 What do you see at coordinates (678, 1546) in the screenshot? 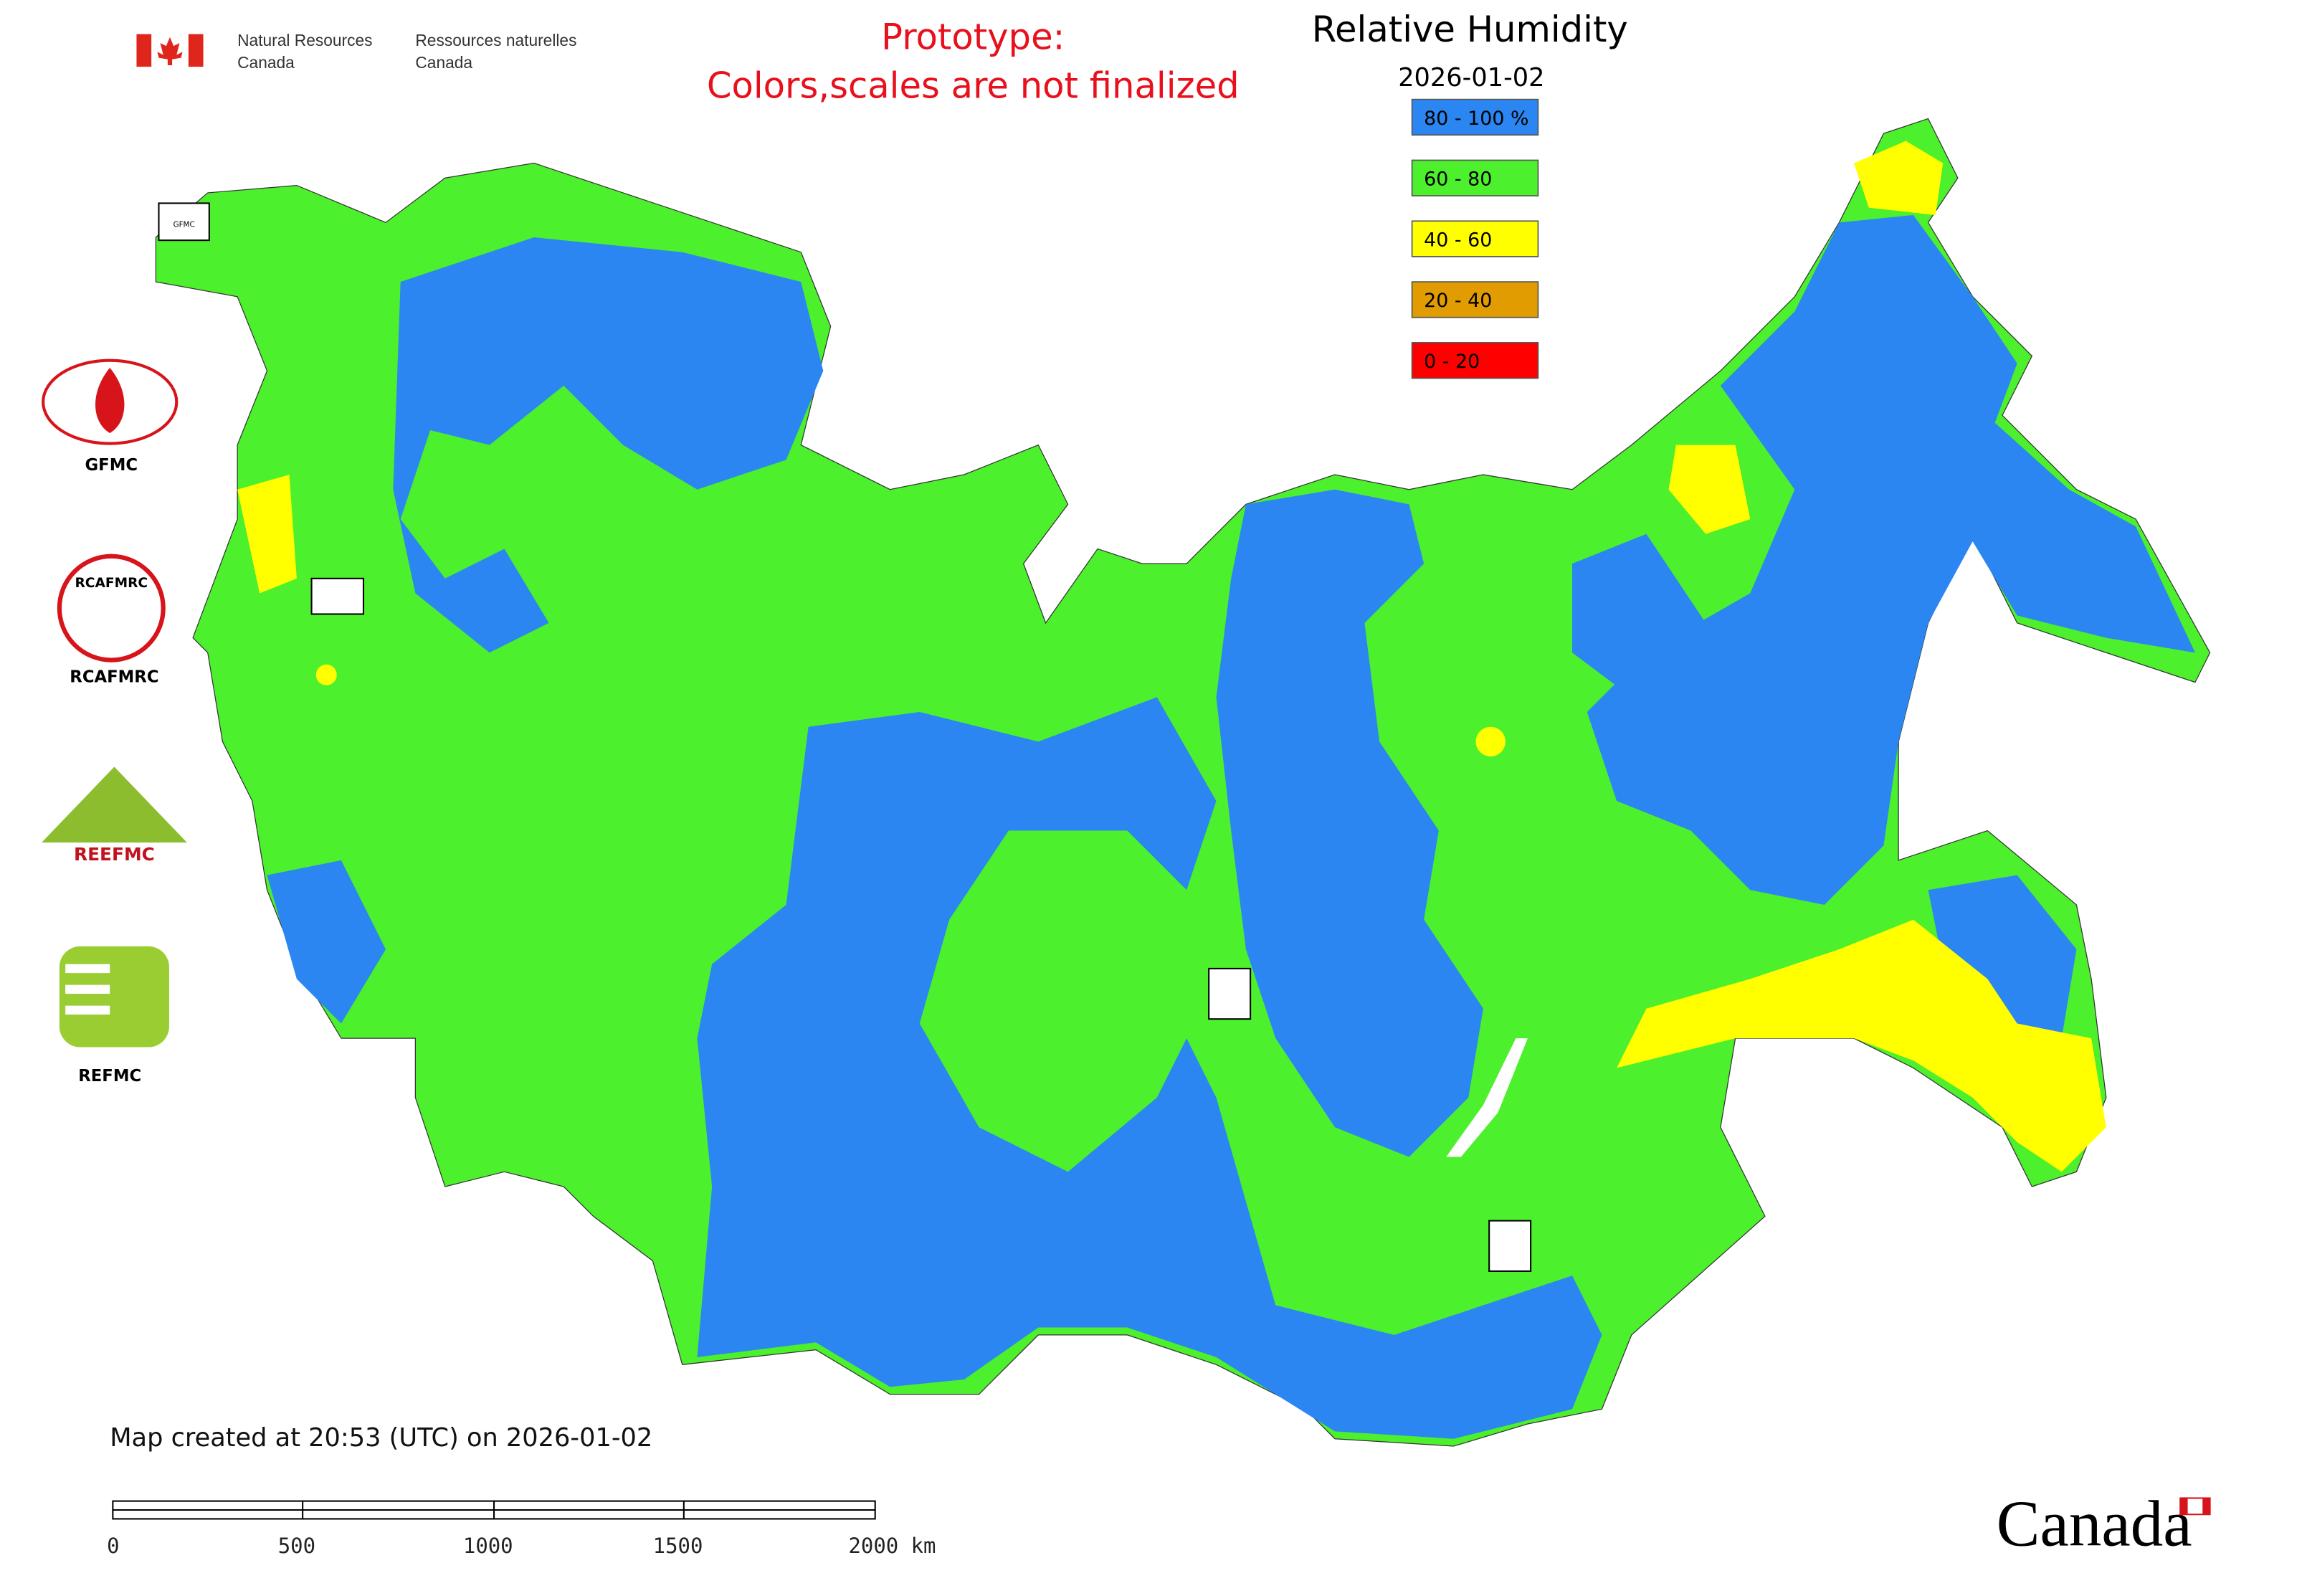
I see `scale-label: 1500` at bounding box center [678, 1546].